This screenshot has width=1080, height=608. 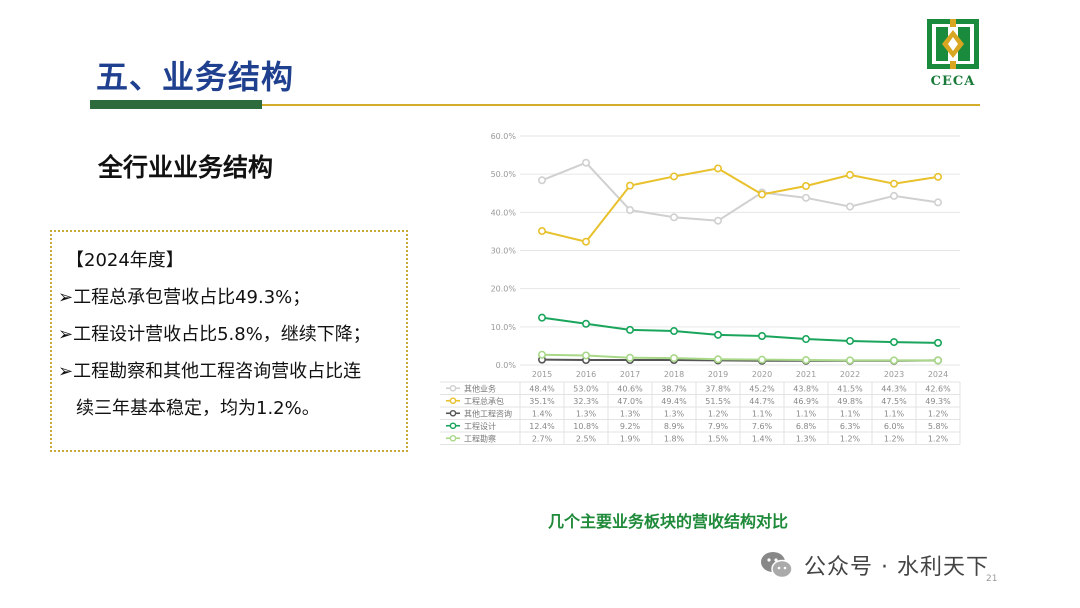 I want to click on ceca-logo: CECA, so click(x=953, y=55).